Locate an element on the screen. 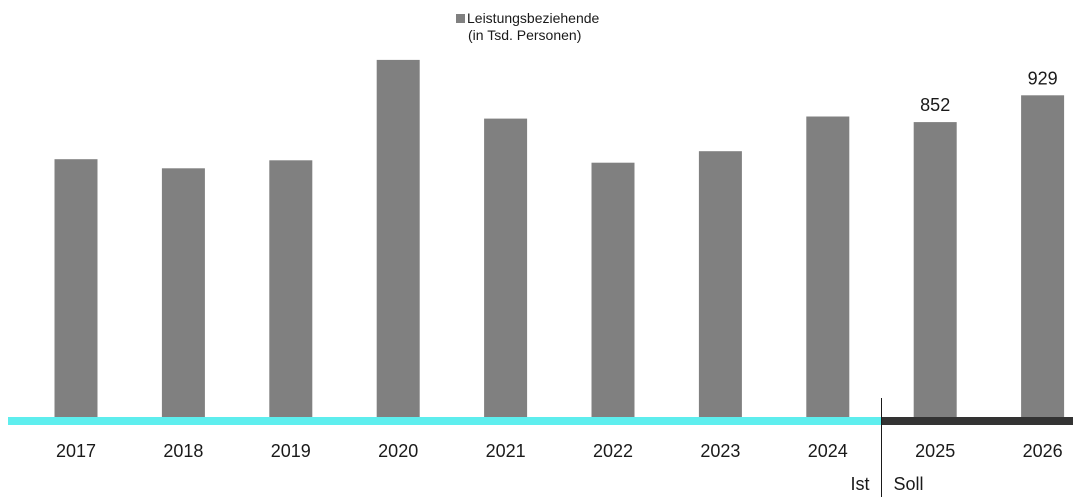 This screenshot has height=502, width=1073. legend-entry: Leistungsbeziehende is located at coordinates (527, 18).